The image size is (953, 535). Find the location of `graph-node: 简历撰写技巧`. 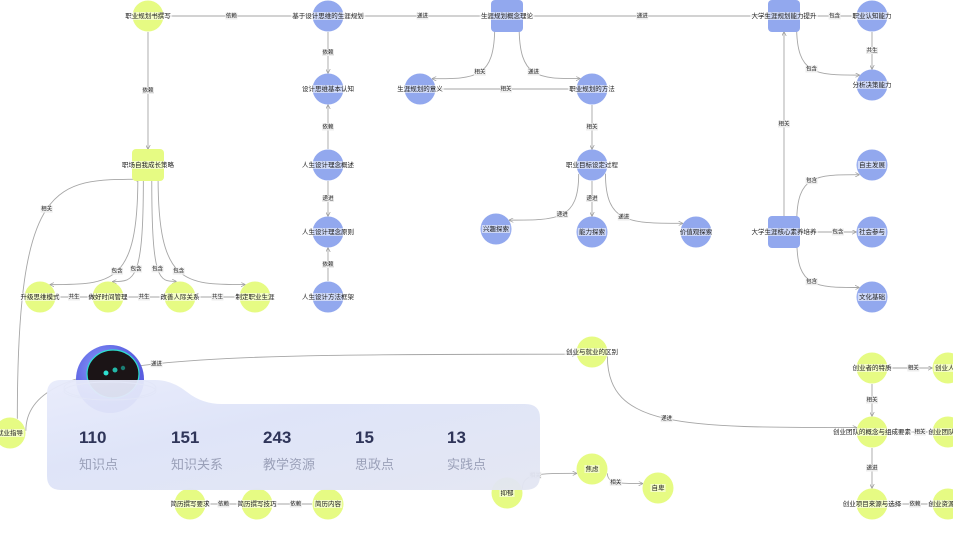

graph-node: 简历撰写技巧 is located at coordinates (257, 504).